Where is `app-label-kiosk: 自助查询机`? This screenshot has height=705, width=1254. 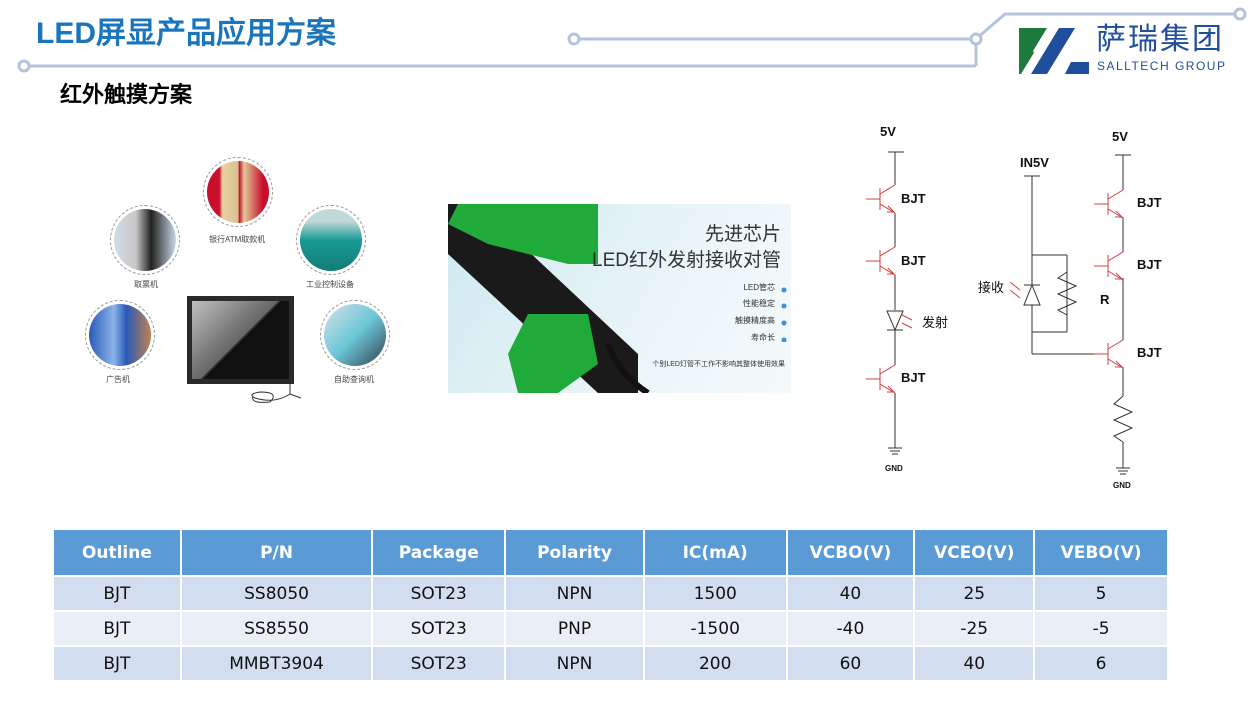 app-label-kiosk: 自助查询机 is located at coordinates (354, 379).